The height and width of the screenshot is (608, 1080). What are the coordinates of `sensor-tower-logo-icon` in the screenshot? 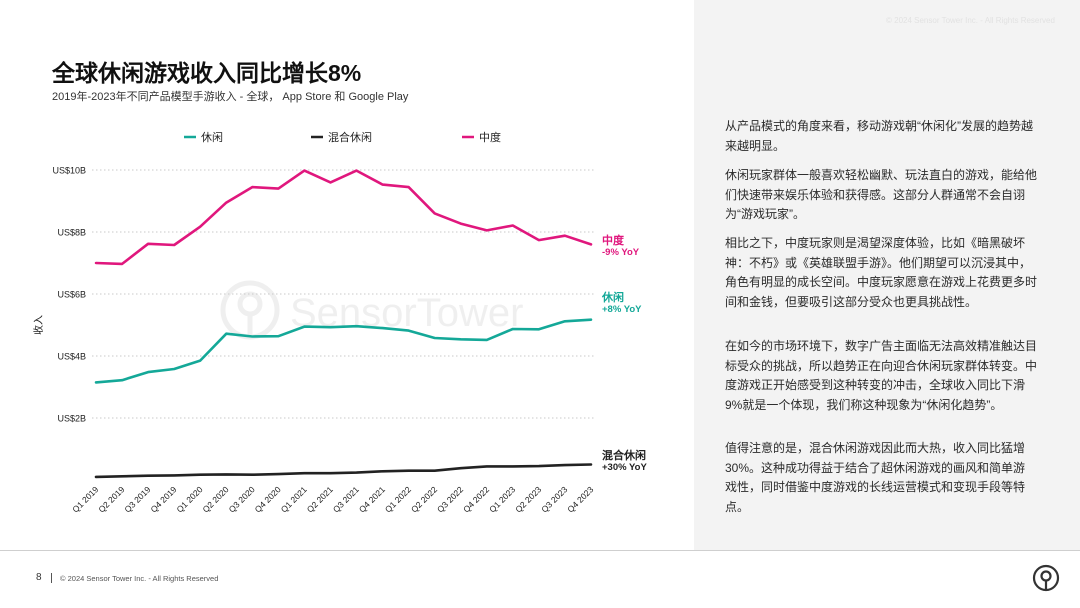 It's located at (1046, 578).